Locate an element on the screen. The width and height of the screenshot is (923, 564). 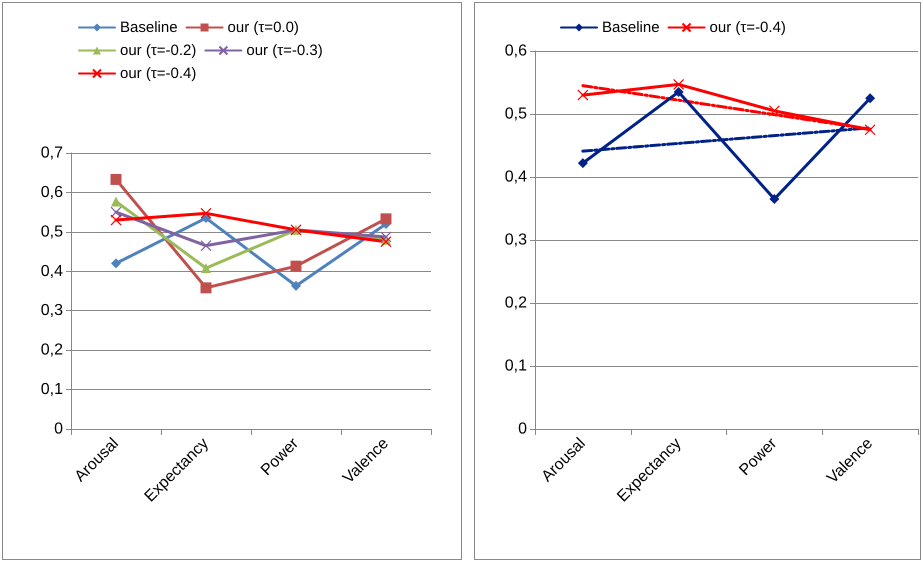
legend-label: our (τ=-0.2) is located at coordinates (158, 50).